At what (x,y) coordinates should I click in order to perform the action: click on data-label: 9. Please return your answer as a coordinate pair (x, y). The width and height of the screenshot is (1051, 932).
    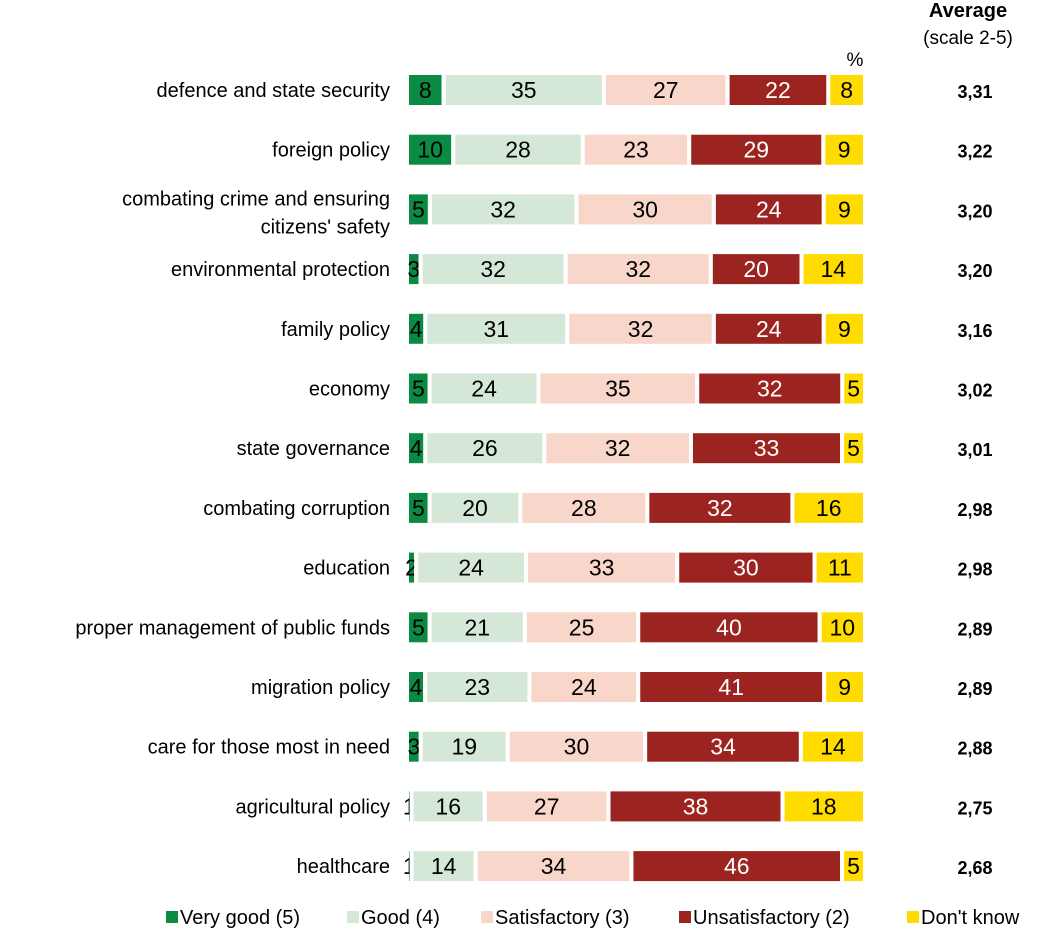
    Looking at the image, I should click on (844, 687).